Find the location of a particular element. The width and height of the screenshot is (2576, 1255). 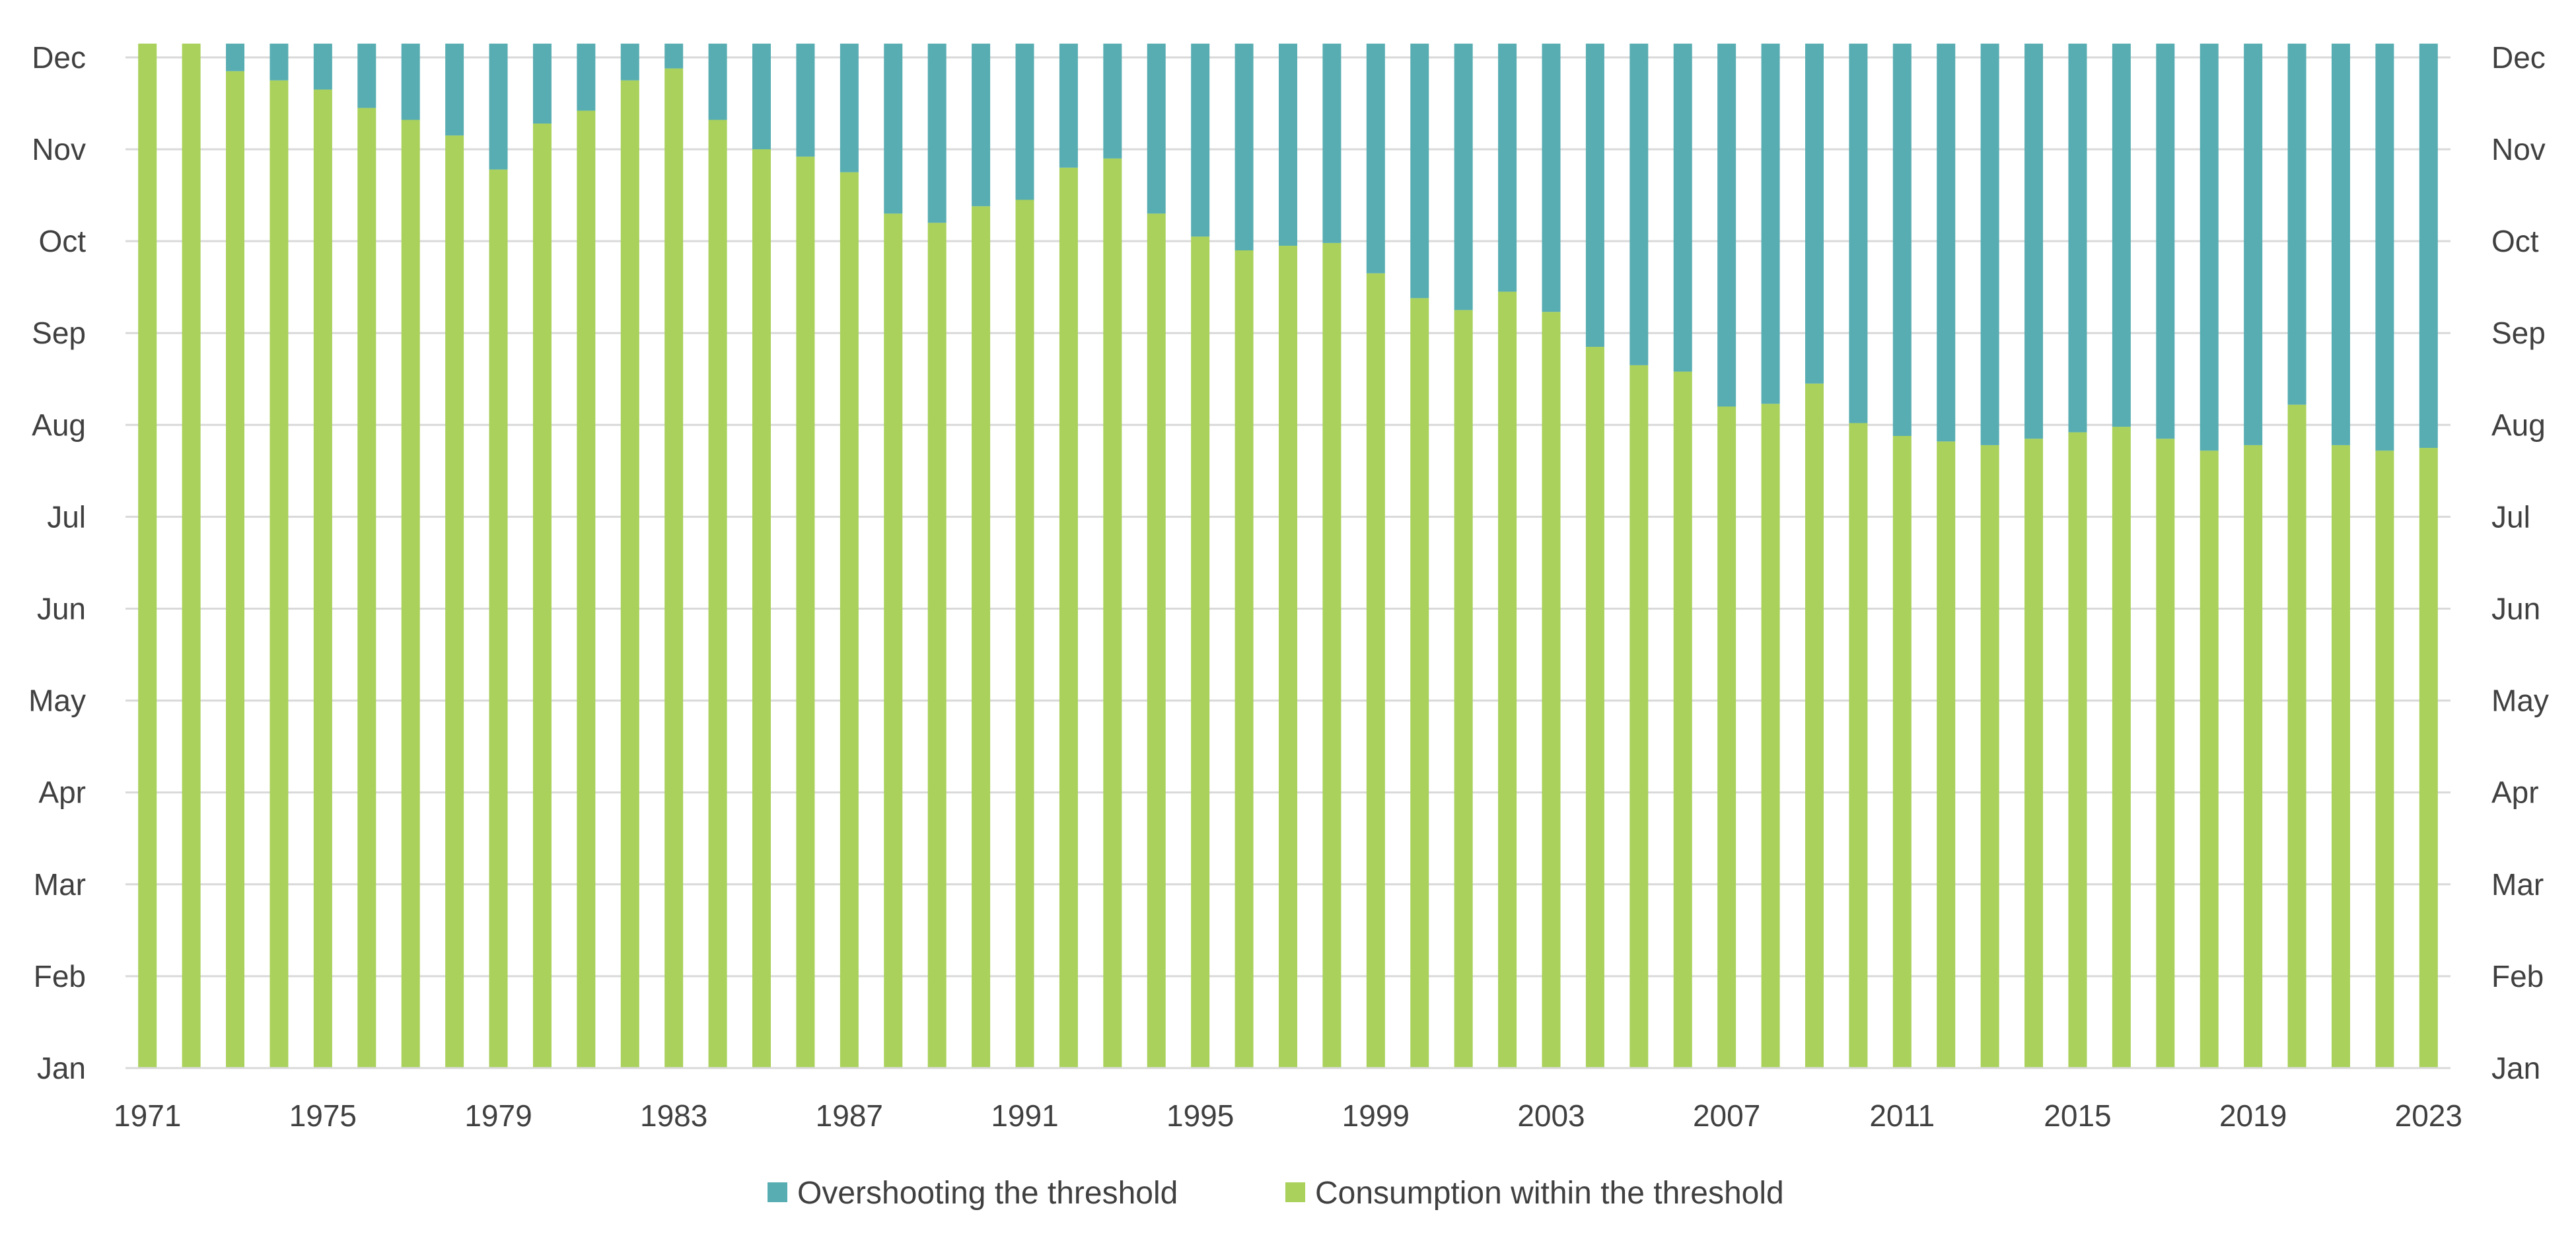

y-tick-label-right: Nov is located at coordinates (2518, 149).